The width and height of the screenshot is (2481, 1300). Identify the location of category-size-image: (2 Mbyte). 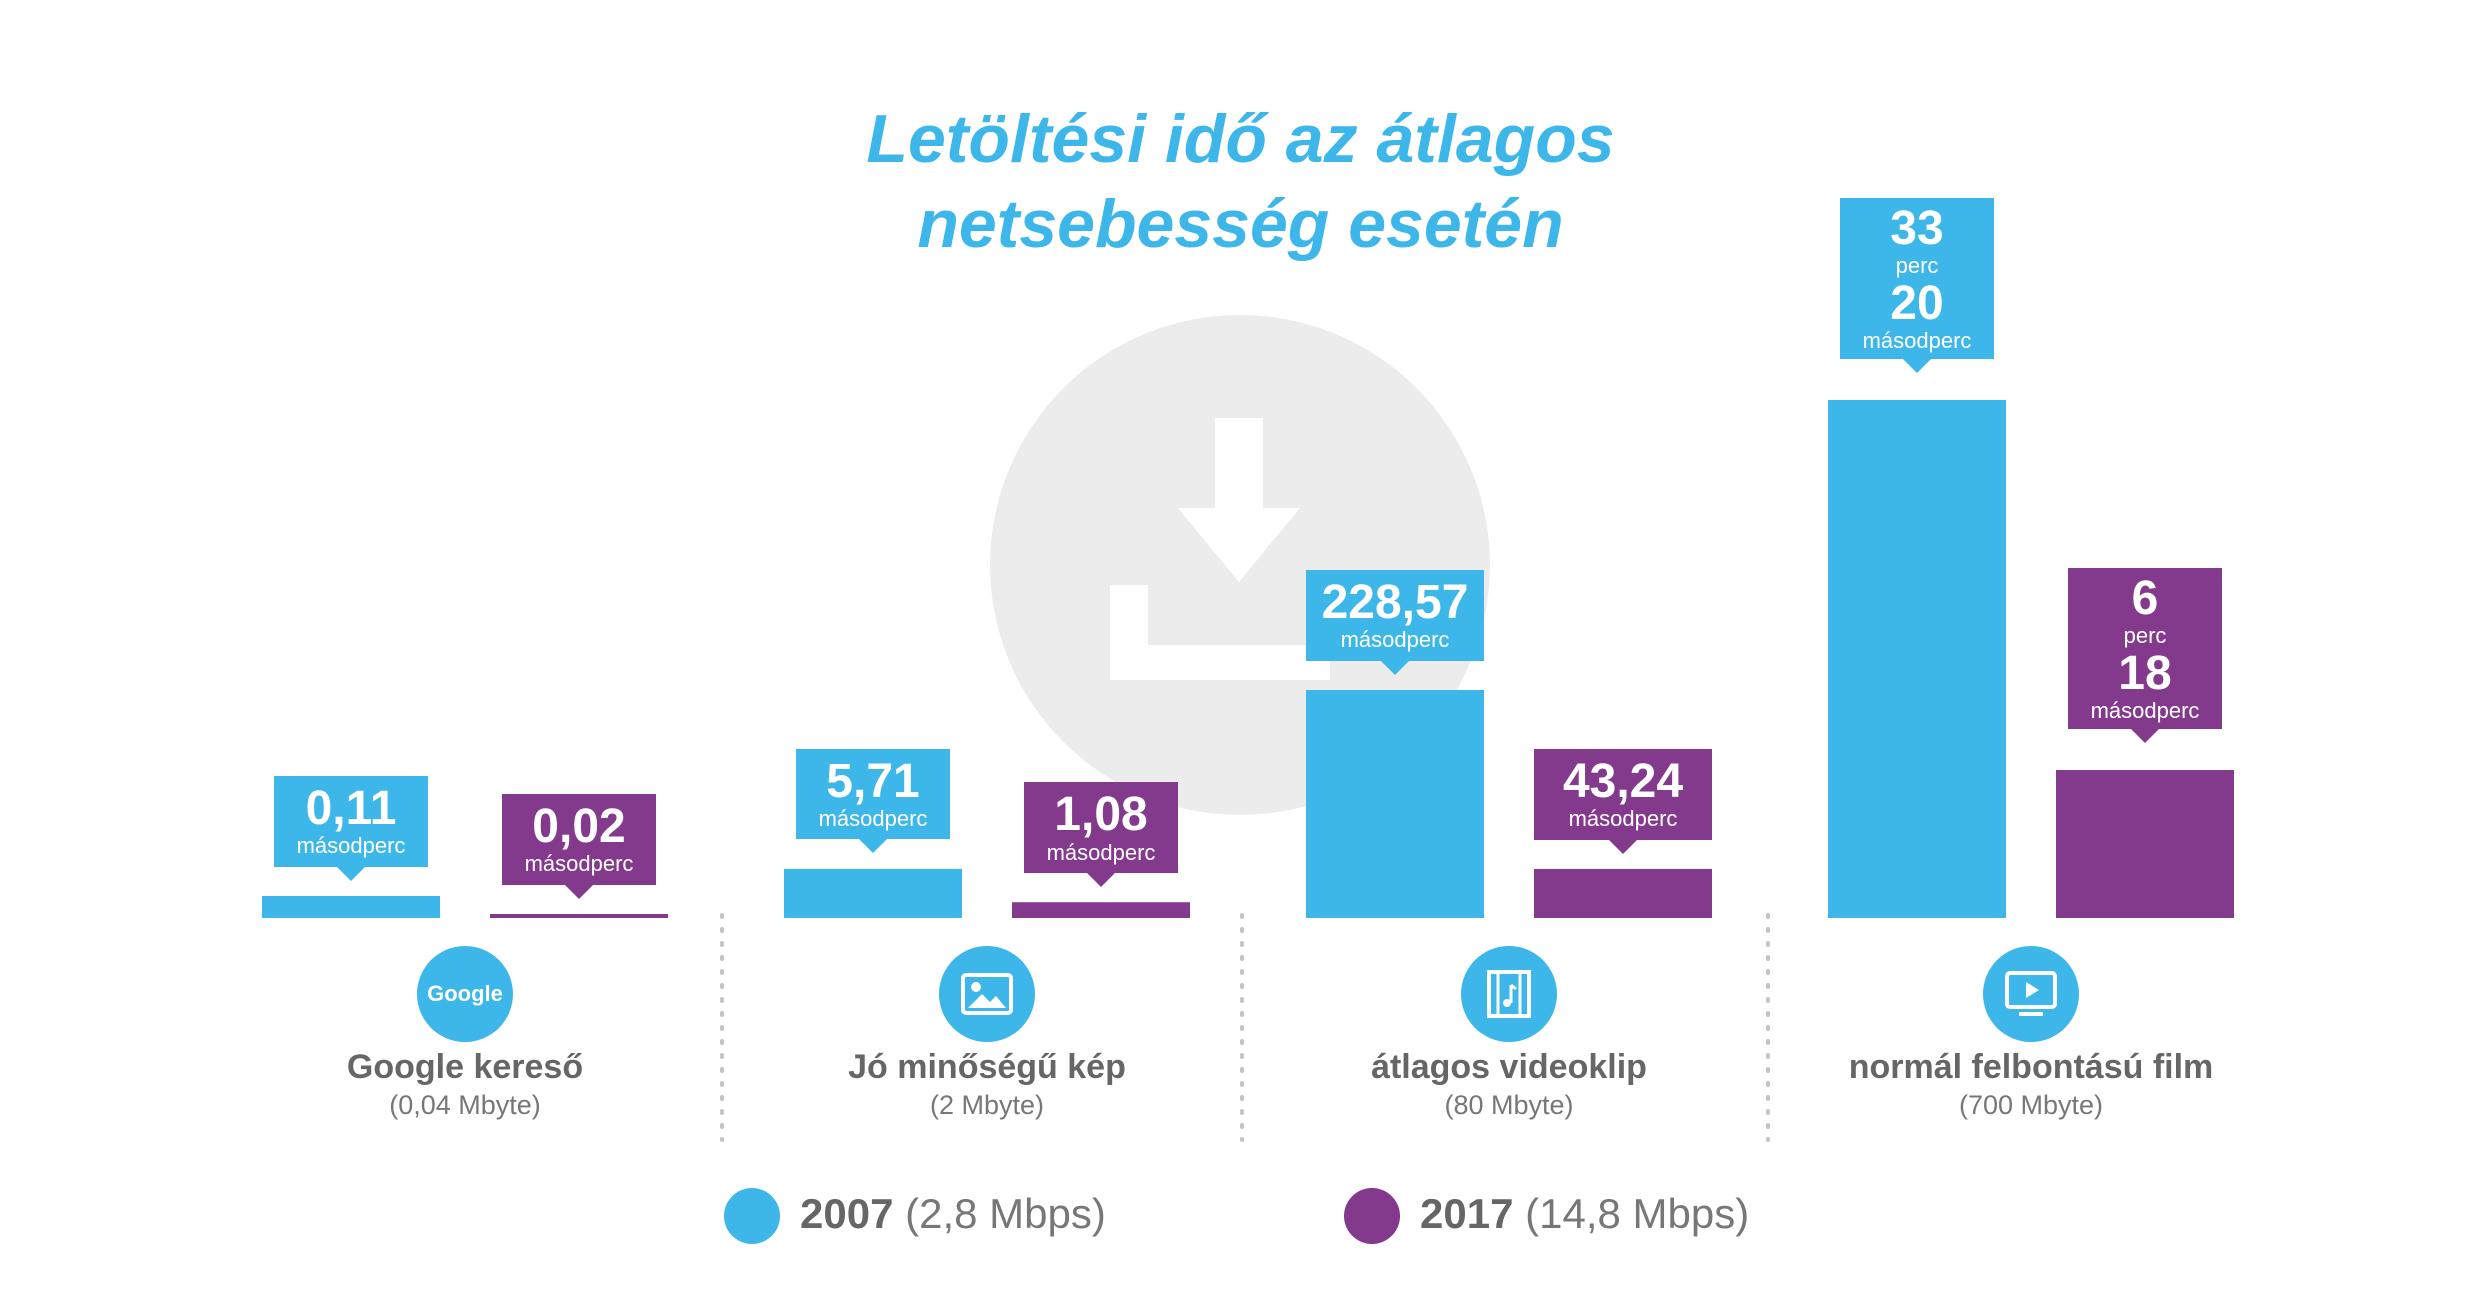
(987, 1105).